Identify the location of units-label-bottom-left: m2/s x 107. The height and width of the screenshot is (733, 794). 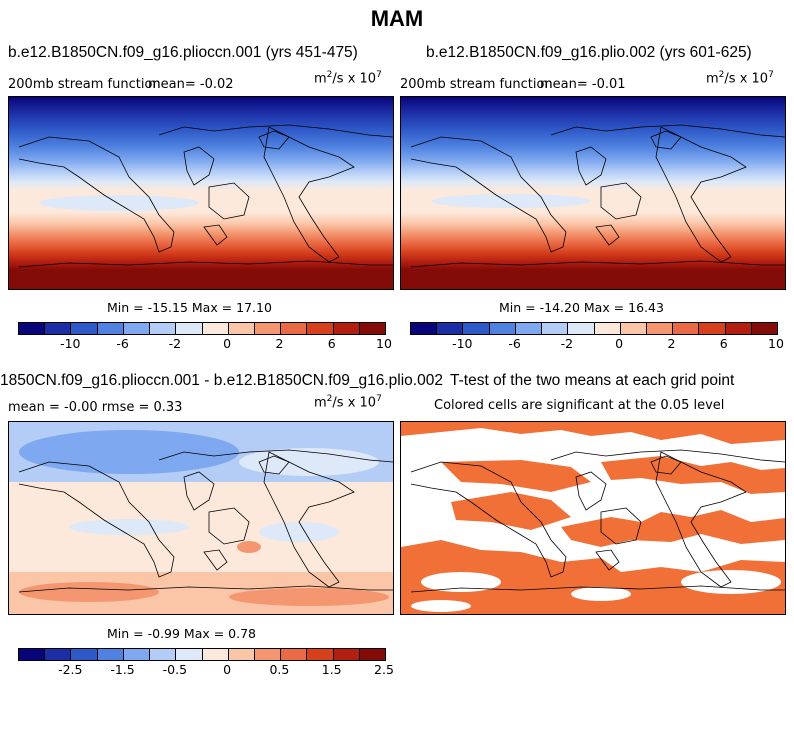
(348, 402).